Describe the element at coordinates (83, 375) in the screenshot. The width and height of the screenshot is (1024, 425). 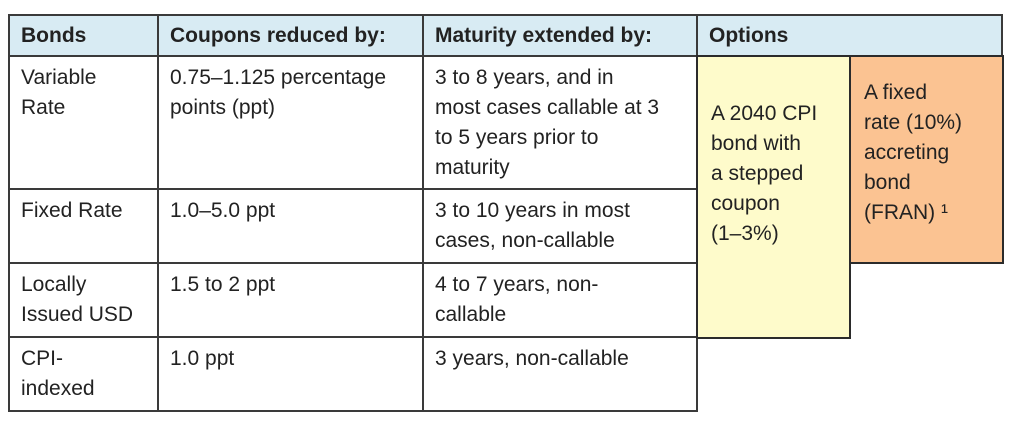
I see `cell-r4-bond: CPI- indexed` at that location.